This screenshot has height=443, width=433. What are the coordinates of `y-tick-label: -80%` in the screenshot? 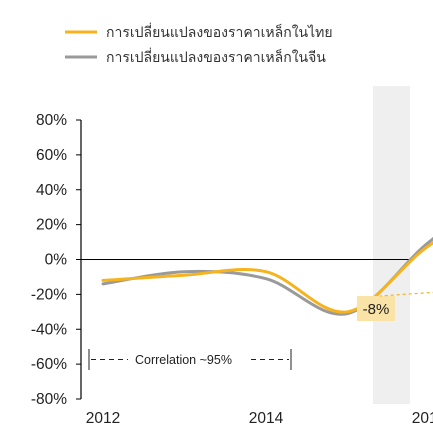 It's located at (49, 399).